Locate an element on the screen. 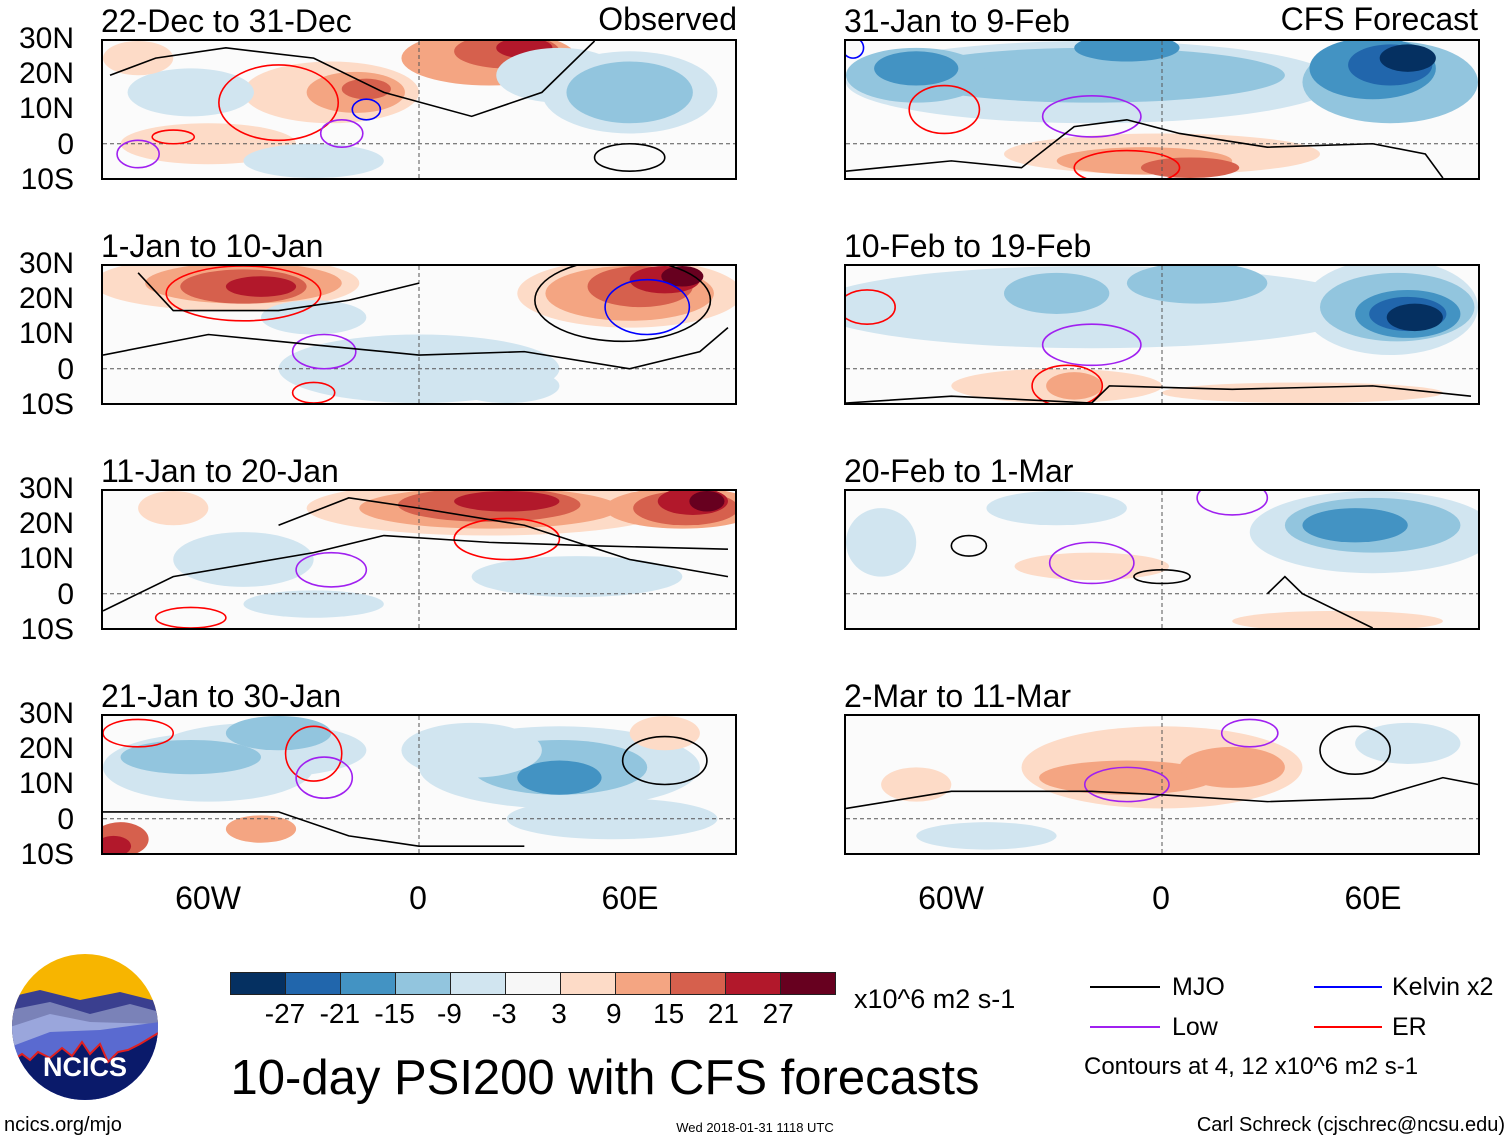 The height and width of the screenshot is (1142, 1510). panel-title: 2-Mar to 11-Mar is located at coordinates (958, 696).